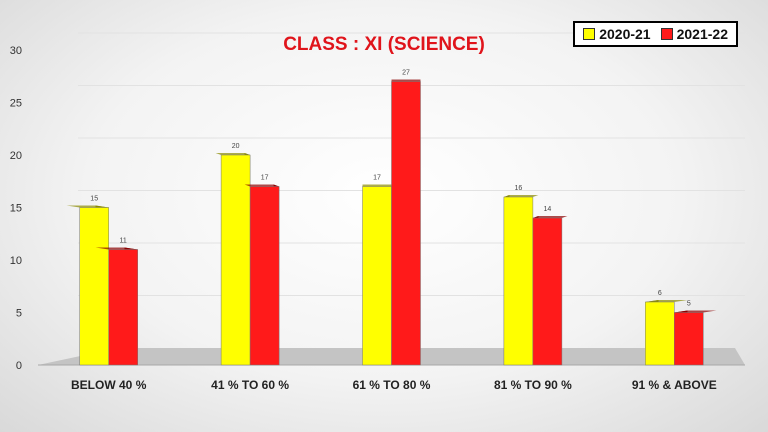  What do you see at coordinates (384, 44) in the screenshot?
I see `chart-title: CLASS : XI (SCIENCE)` at bounding box center [384, 44].